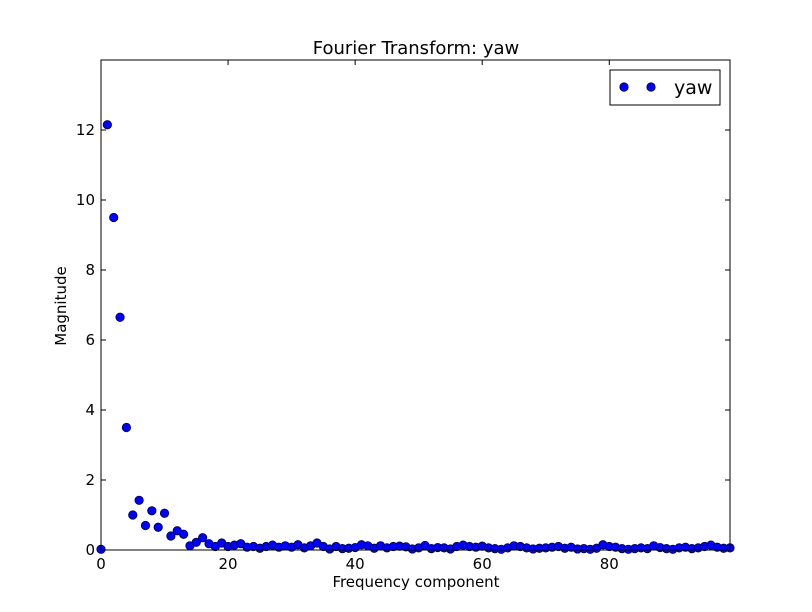 This screenshot has height=612, width=812. What do you see at coordinates (61, 305) in the screenshot?
I see `y-axis-label: Magnitude` at bounding box center [61, 305].